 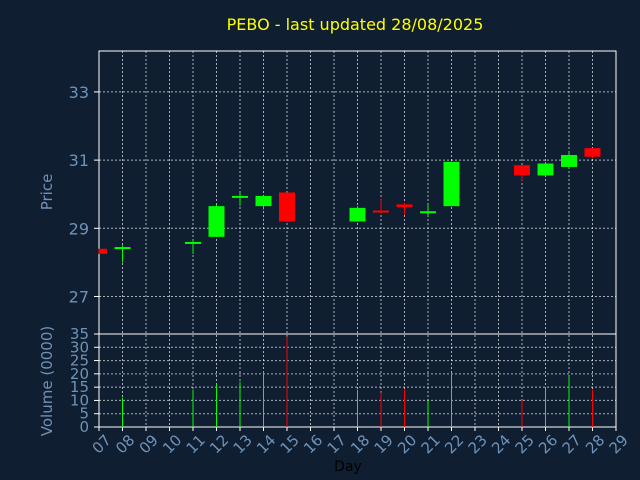 I want to click on day-tick-label: 29, so click(x=619, y=444).